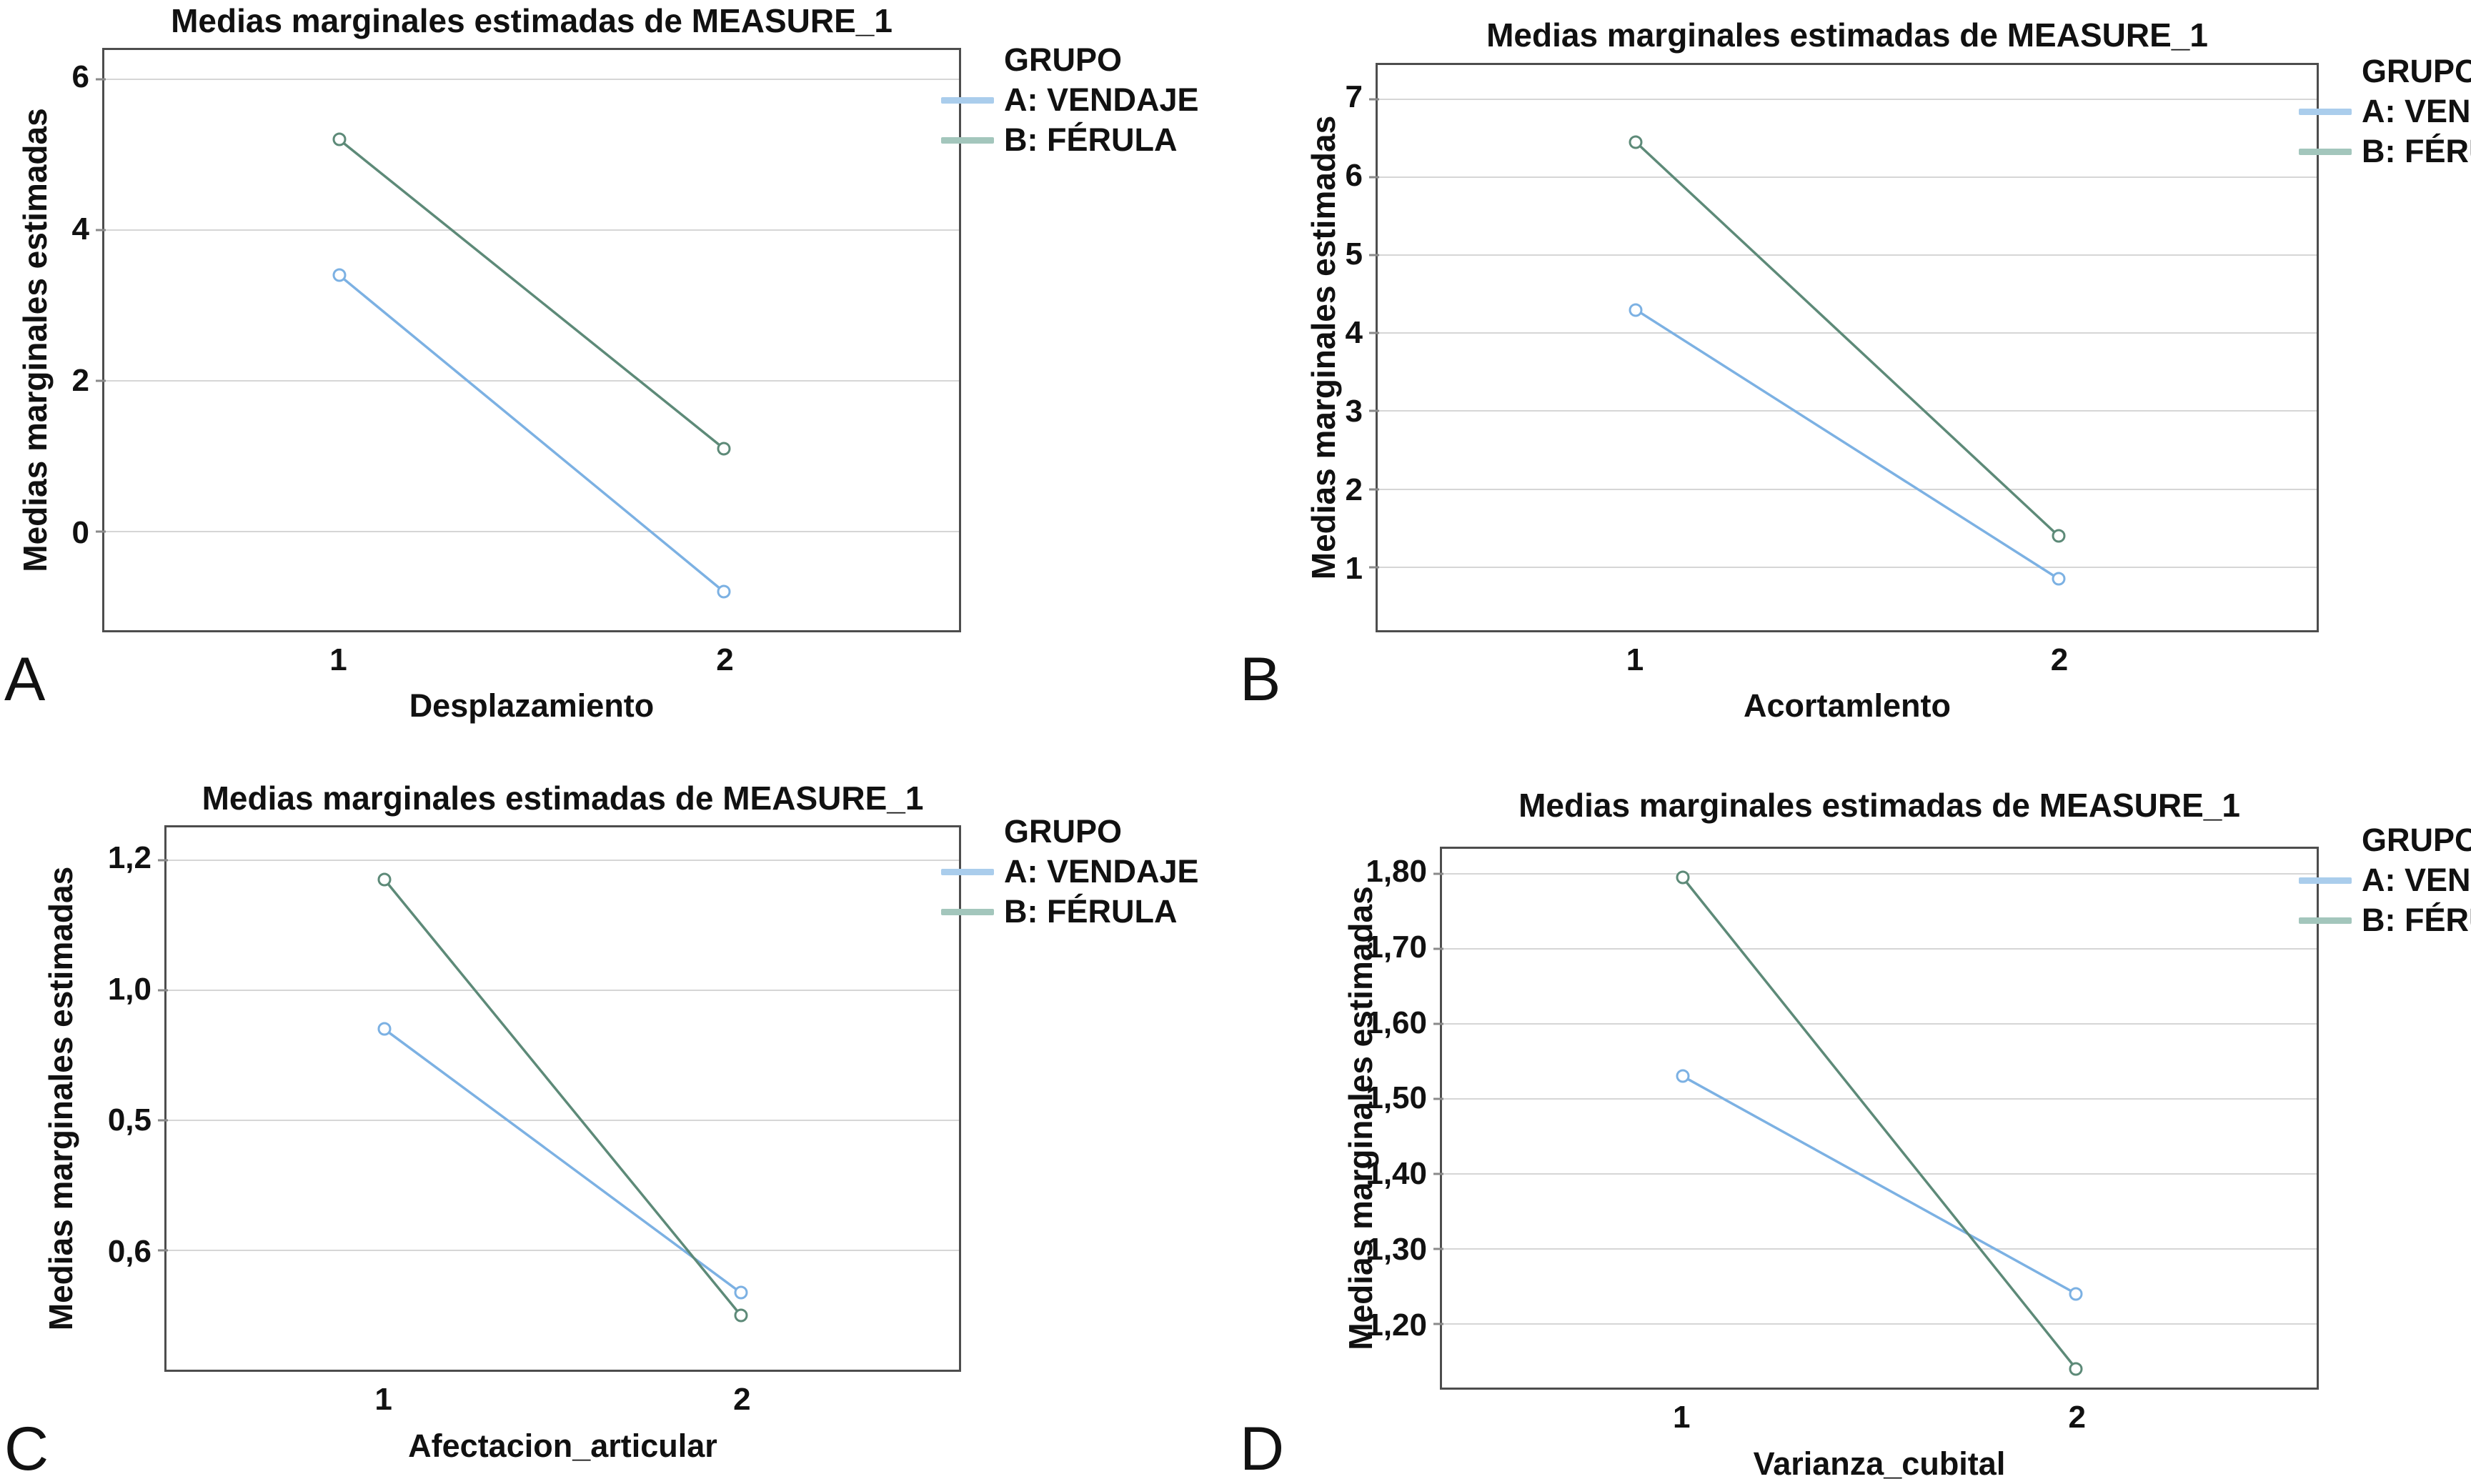 Image resolution: width=2471 pixels, height=1484 pixels. I want to click on y-tick-label: 1,50, so click(1397, 1098).